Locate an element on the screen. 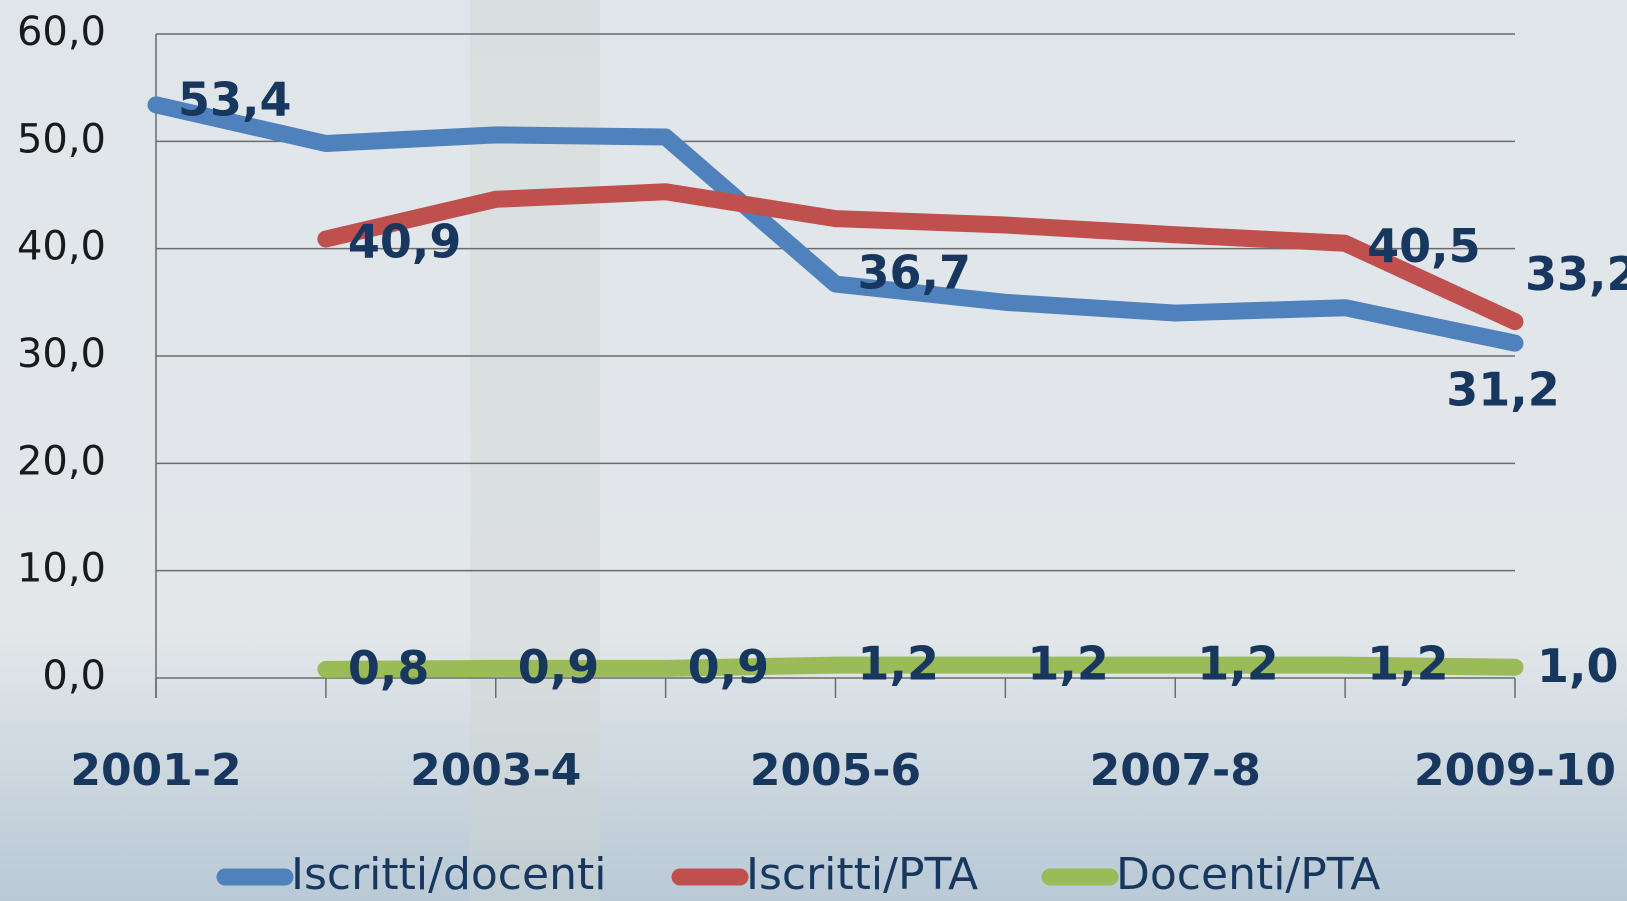 The height and width of the screenshot is (901, 1627). x-tick-label: 2007-8 is located at coordinates (1175, 770).